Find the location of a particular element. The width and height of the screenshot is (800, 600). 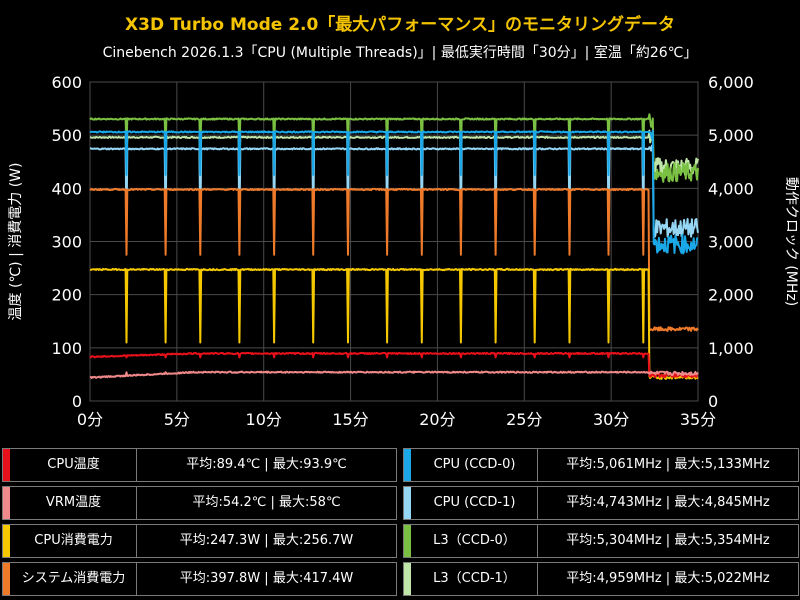

x-tick-label: 10分 is located at coordinates (264, 419).